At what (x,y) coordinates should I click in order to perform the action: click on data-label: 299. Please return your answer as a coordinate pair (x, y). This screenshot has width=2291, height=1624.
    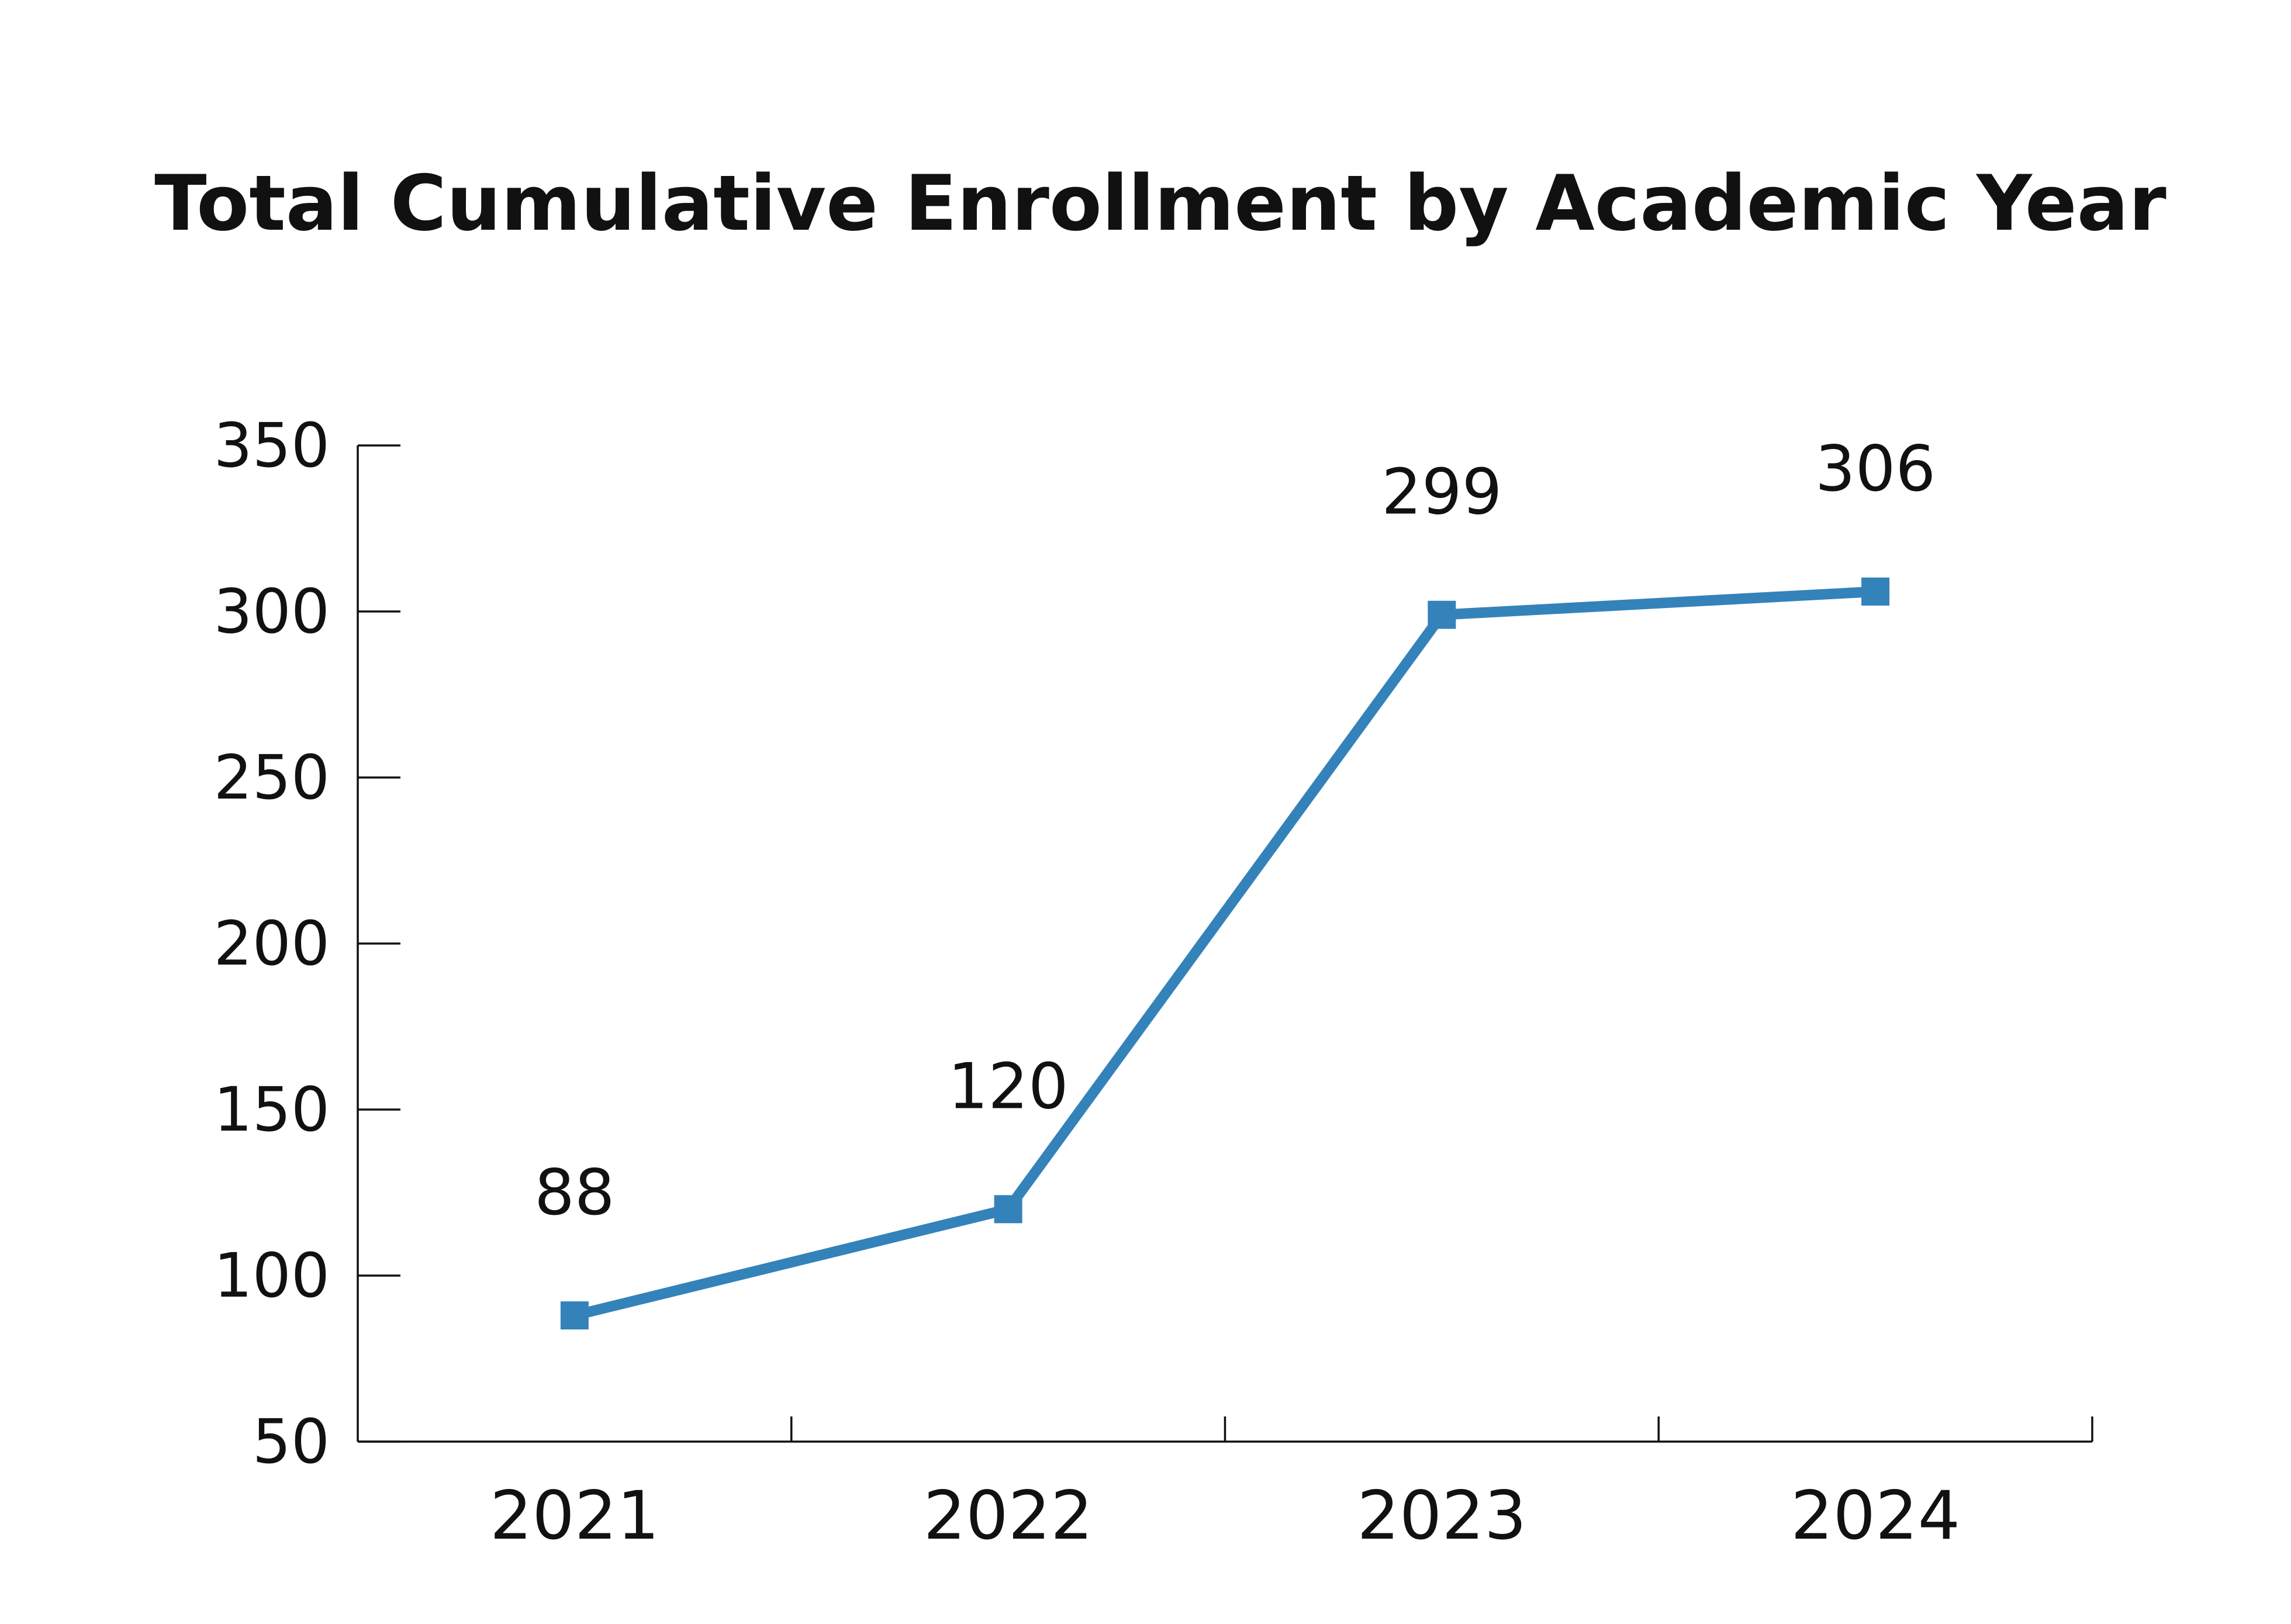
    Looking at the image, I should click on (1441, 493).